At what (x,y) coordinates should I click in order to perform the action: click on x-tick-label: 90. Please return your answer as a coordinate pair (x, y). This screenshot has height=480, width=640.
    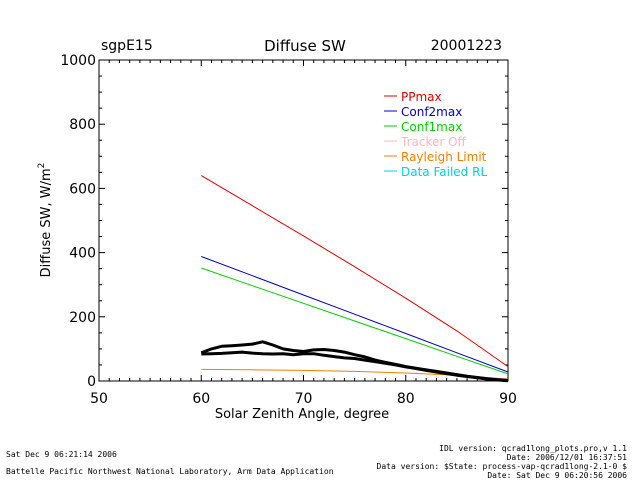
    Looking at the image, I should click on (508, 399).